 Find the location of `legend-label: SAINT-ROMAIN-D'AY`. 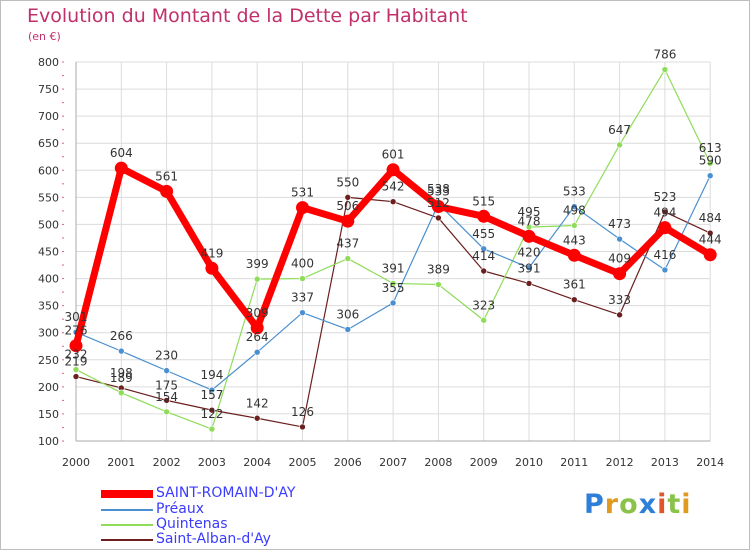

legend-label: SAINT-ROMAIN-D'AY is located at coordinates (226, 493).